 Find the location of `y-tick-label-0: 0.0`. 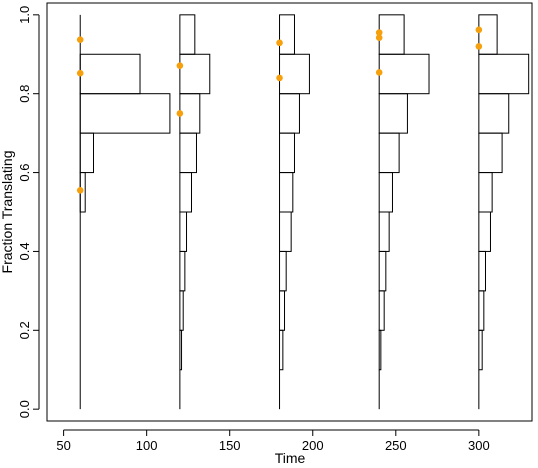

y-tick-label-0: 0.0 is located at coordinates (24, 409).